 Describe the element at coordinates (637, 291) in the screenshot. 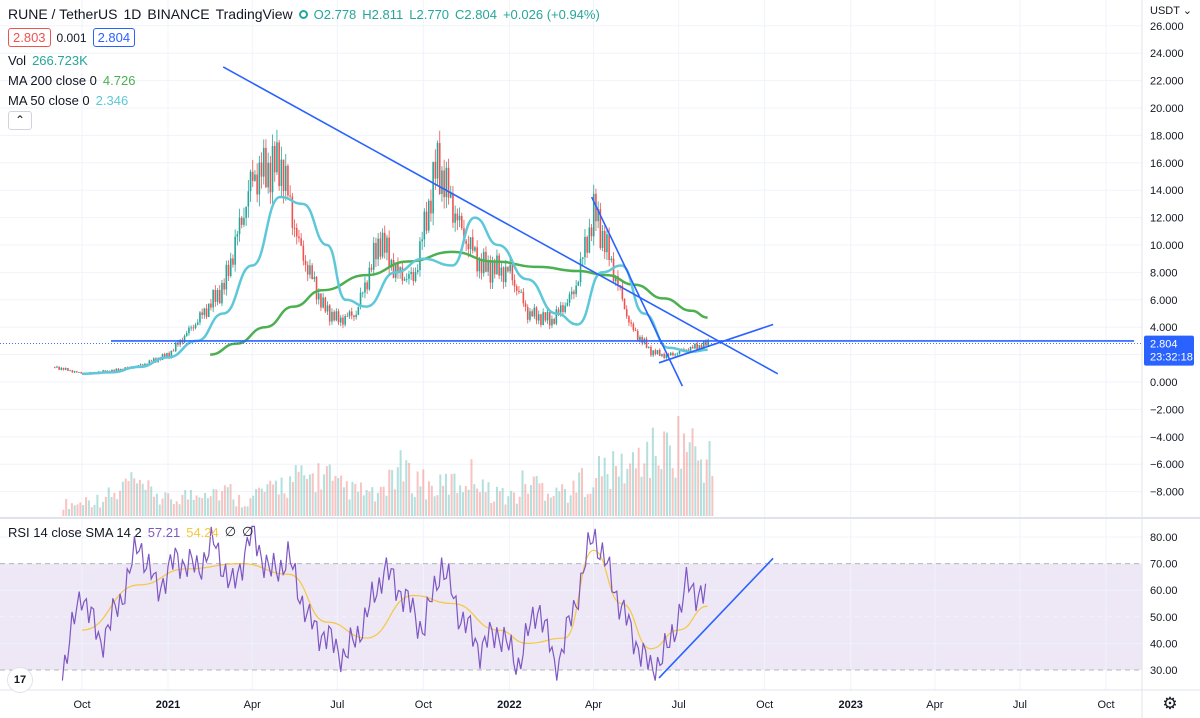

I see `steep-downtrend-trendline` at that location.